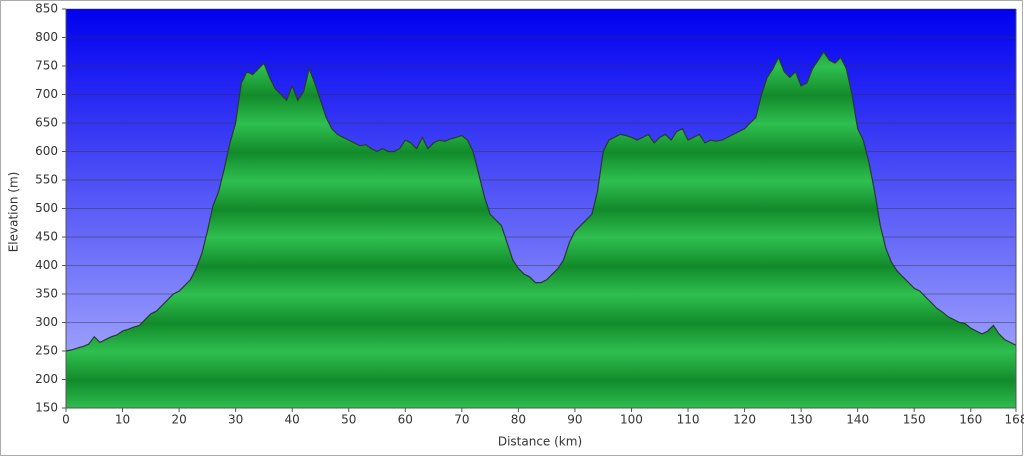 Image resolution: width=1024 pixels, height=457 pixels. Describe the element at coordinates (970, 420) in the screenshot. I see `x-tick-label: 160` at that location.